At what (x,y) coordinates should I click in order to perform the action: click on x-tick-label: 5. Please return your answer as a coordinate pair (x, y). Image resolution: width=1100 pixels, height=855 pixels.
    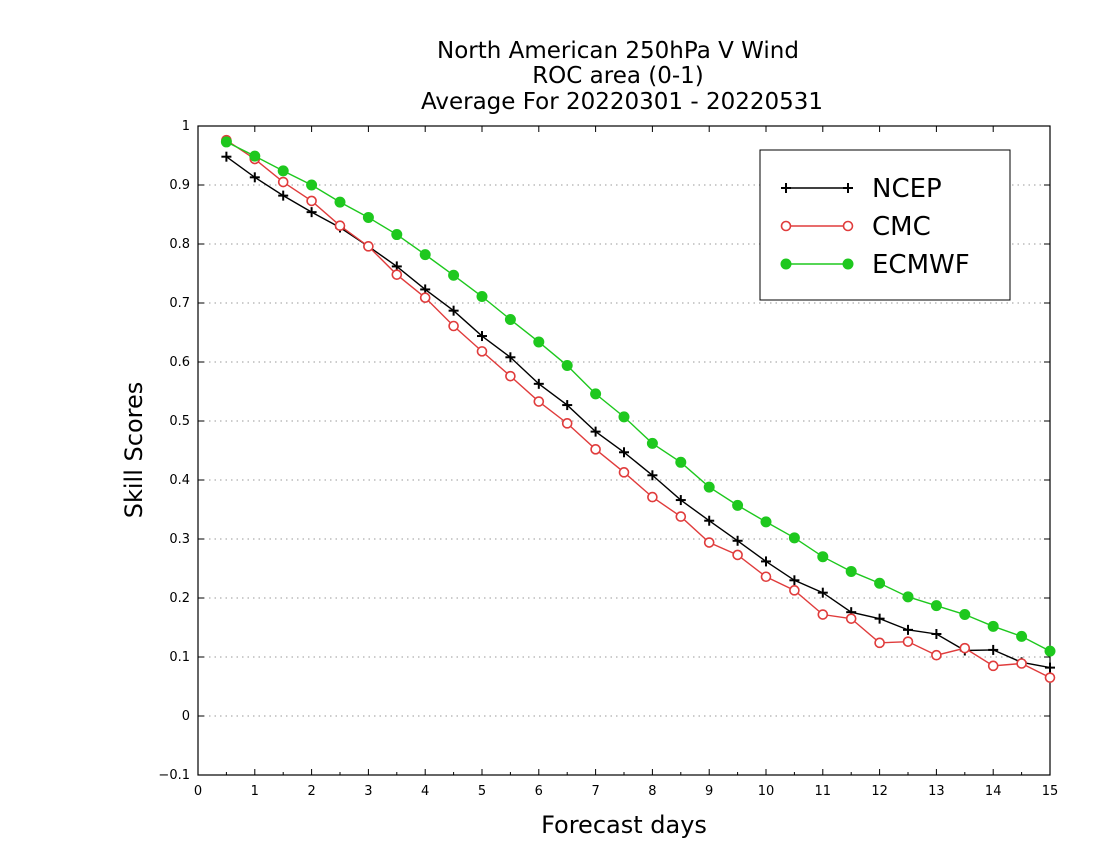
    Looking at the image, I should click on (482, 791).